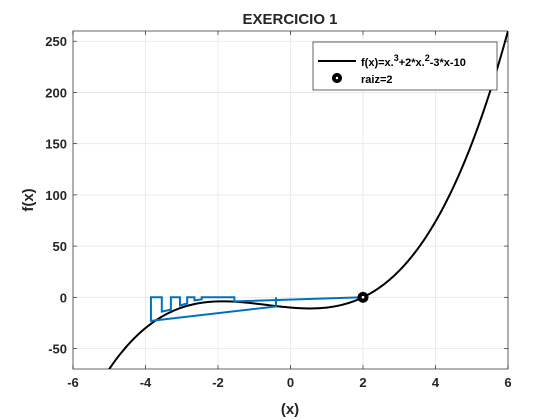 Image resolution: width=560 pixels, height=420 pixels. What do you see at coordinates (56, 144) in the screenshot?
I see `y-tick-label: 150` at bounding box center [56, 144].